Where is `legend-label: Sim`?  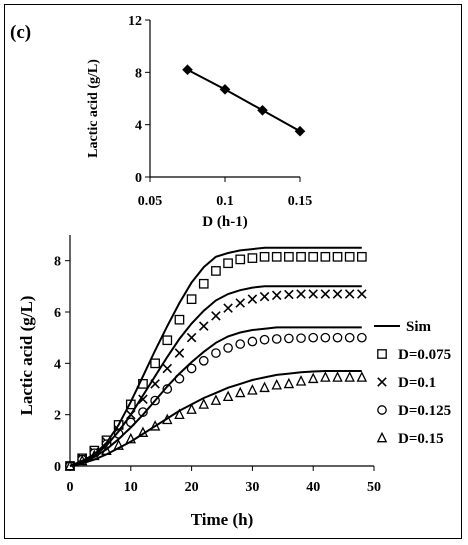 legend-label: Sim is located at coordinates (419, 327).